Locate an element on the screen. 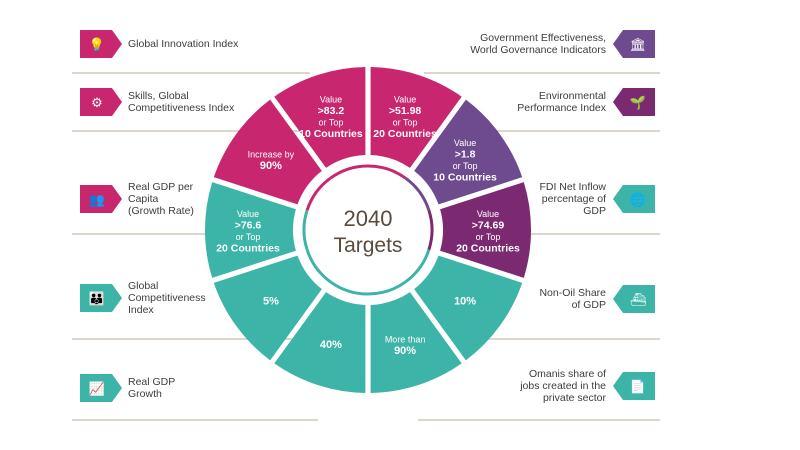  government-icon: 🏛 is located at coordinates (634, 44).